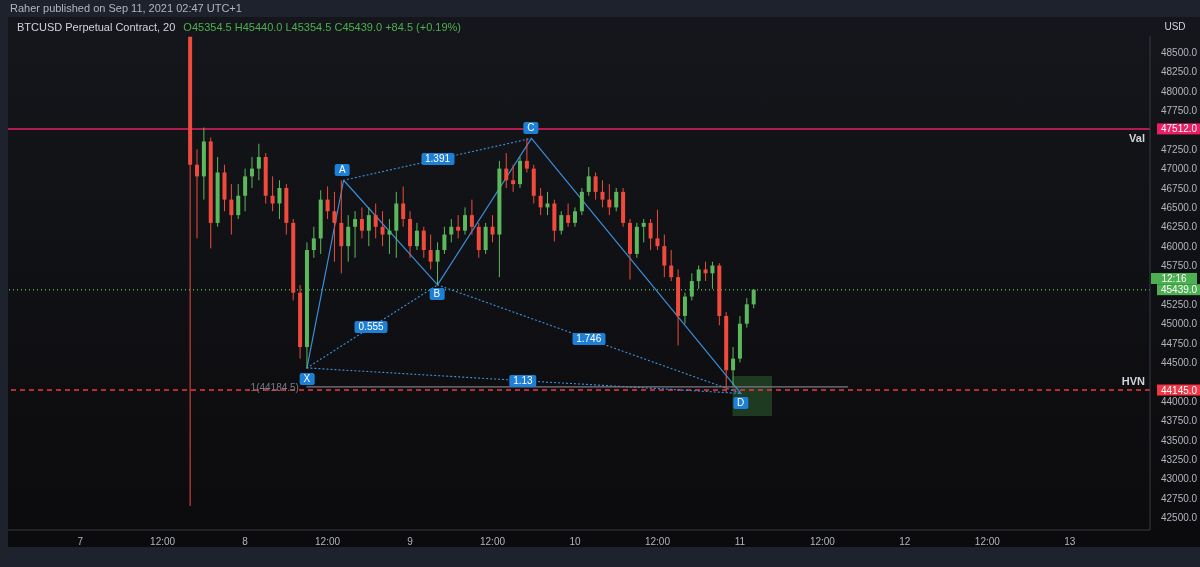 The image size is (1200, 567). Describe the element at coordinates (589, 339) in the screenshot. I see `annotation: 1.746` at that location.